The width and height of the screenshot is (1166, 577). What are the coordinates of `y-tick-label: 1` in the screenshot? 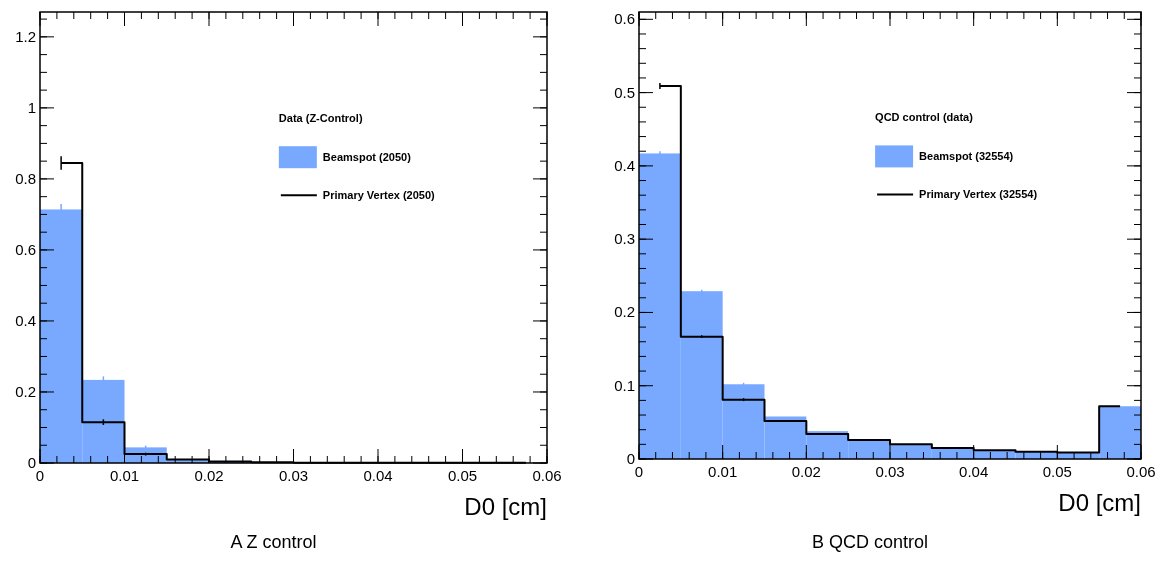 It's located at (31, 107).